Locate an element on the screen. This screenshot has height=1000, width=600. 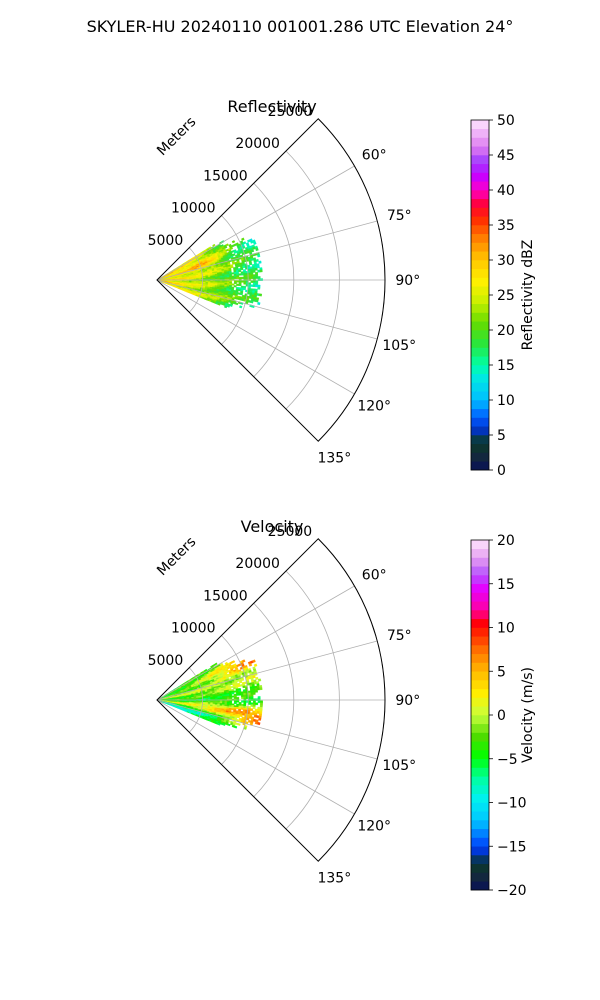
colorbar-tick-label: 15 is located at coordinates (506, 366).